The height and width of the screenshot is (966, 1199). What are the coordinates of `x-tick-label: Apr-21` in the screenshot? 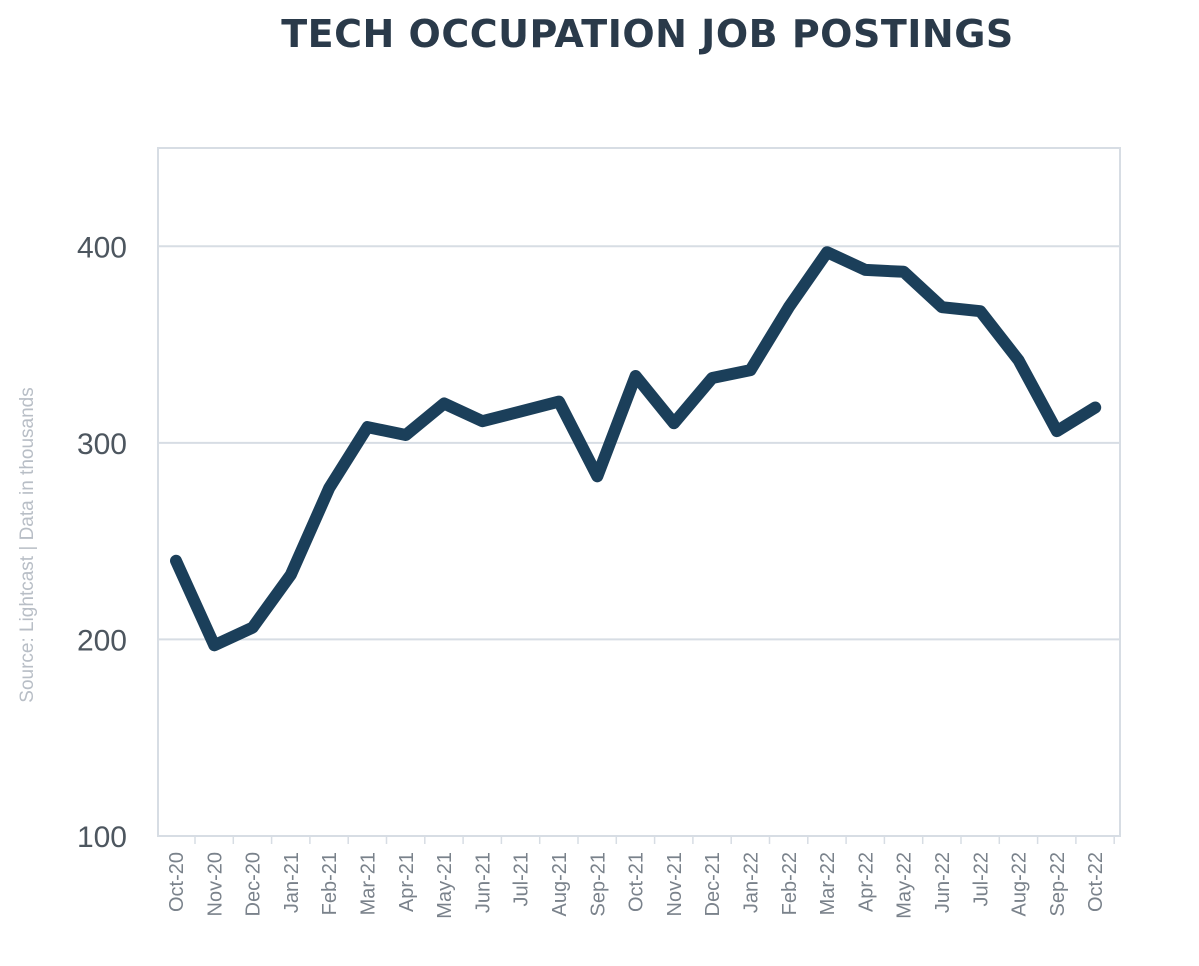 It's located at (407, 882).